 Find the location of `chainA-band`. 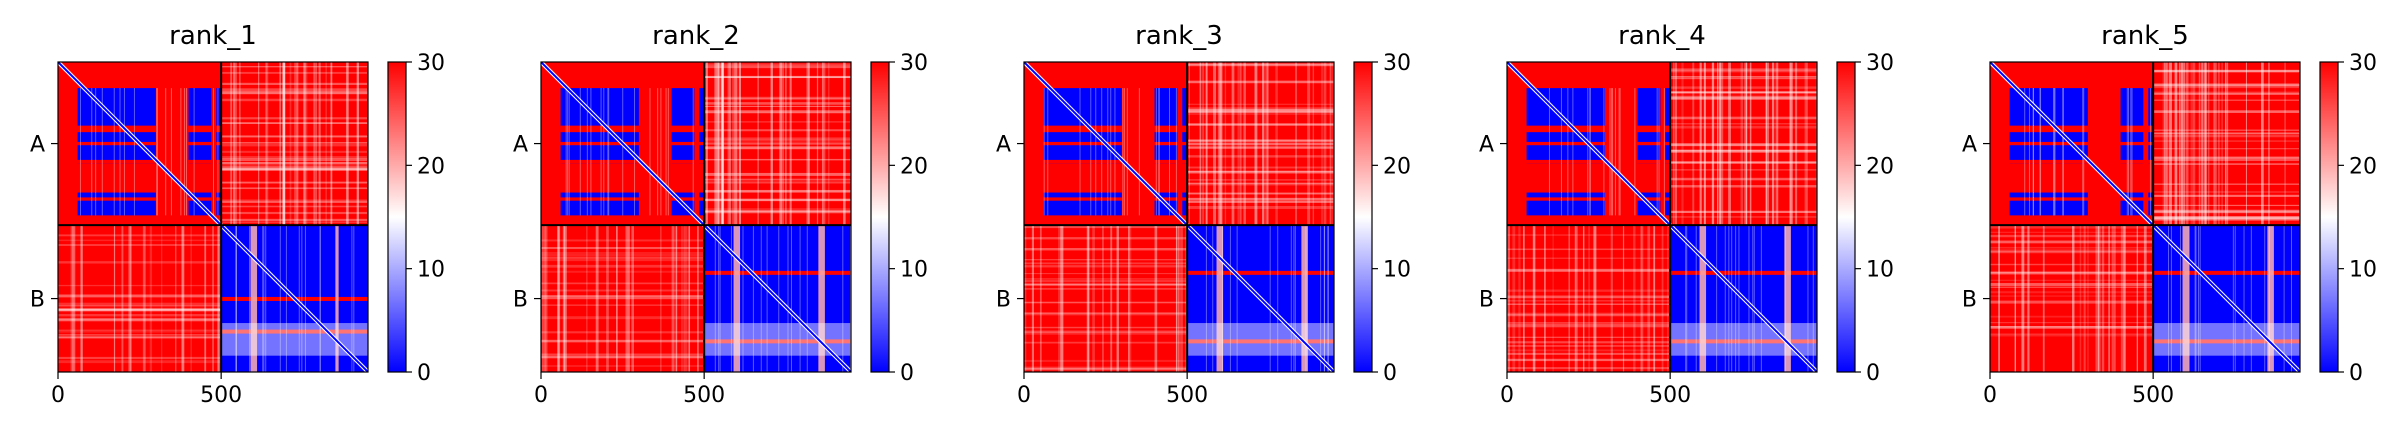

chainA-band is located at coordinates (623, 161).